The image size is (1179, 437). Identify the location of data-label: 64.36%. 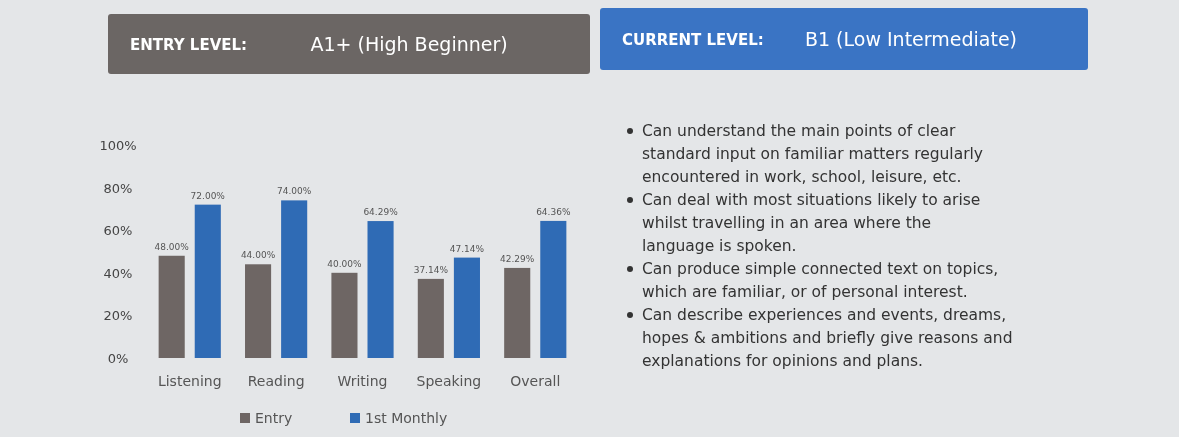
(553, 211).